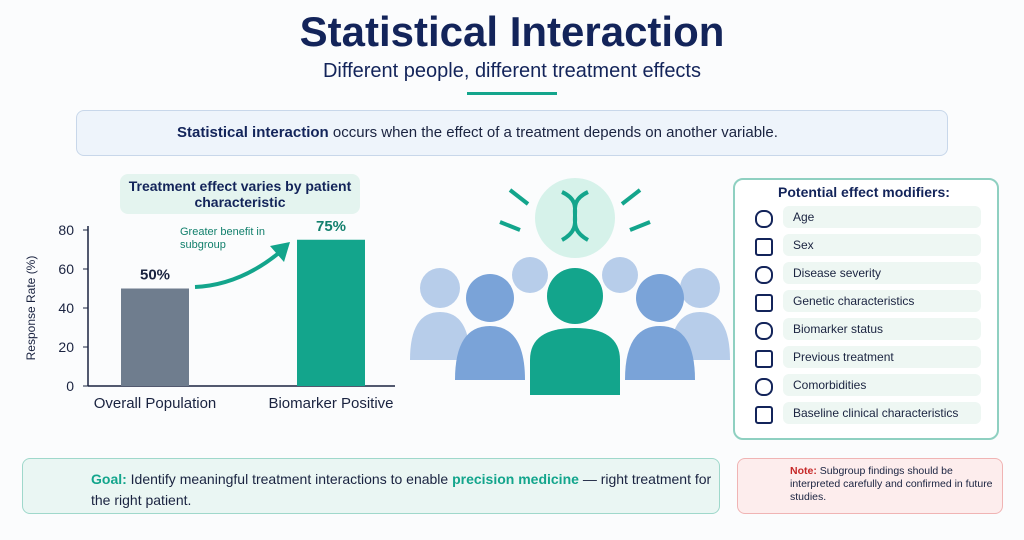 The image size is (1024, 540). What do you see at coordinates (882, 245) in the screenshot?
I see `modifier-item: Sex` at bounding box center [882, 245].